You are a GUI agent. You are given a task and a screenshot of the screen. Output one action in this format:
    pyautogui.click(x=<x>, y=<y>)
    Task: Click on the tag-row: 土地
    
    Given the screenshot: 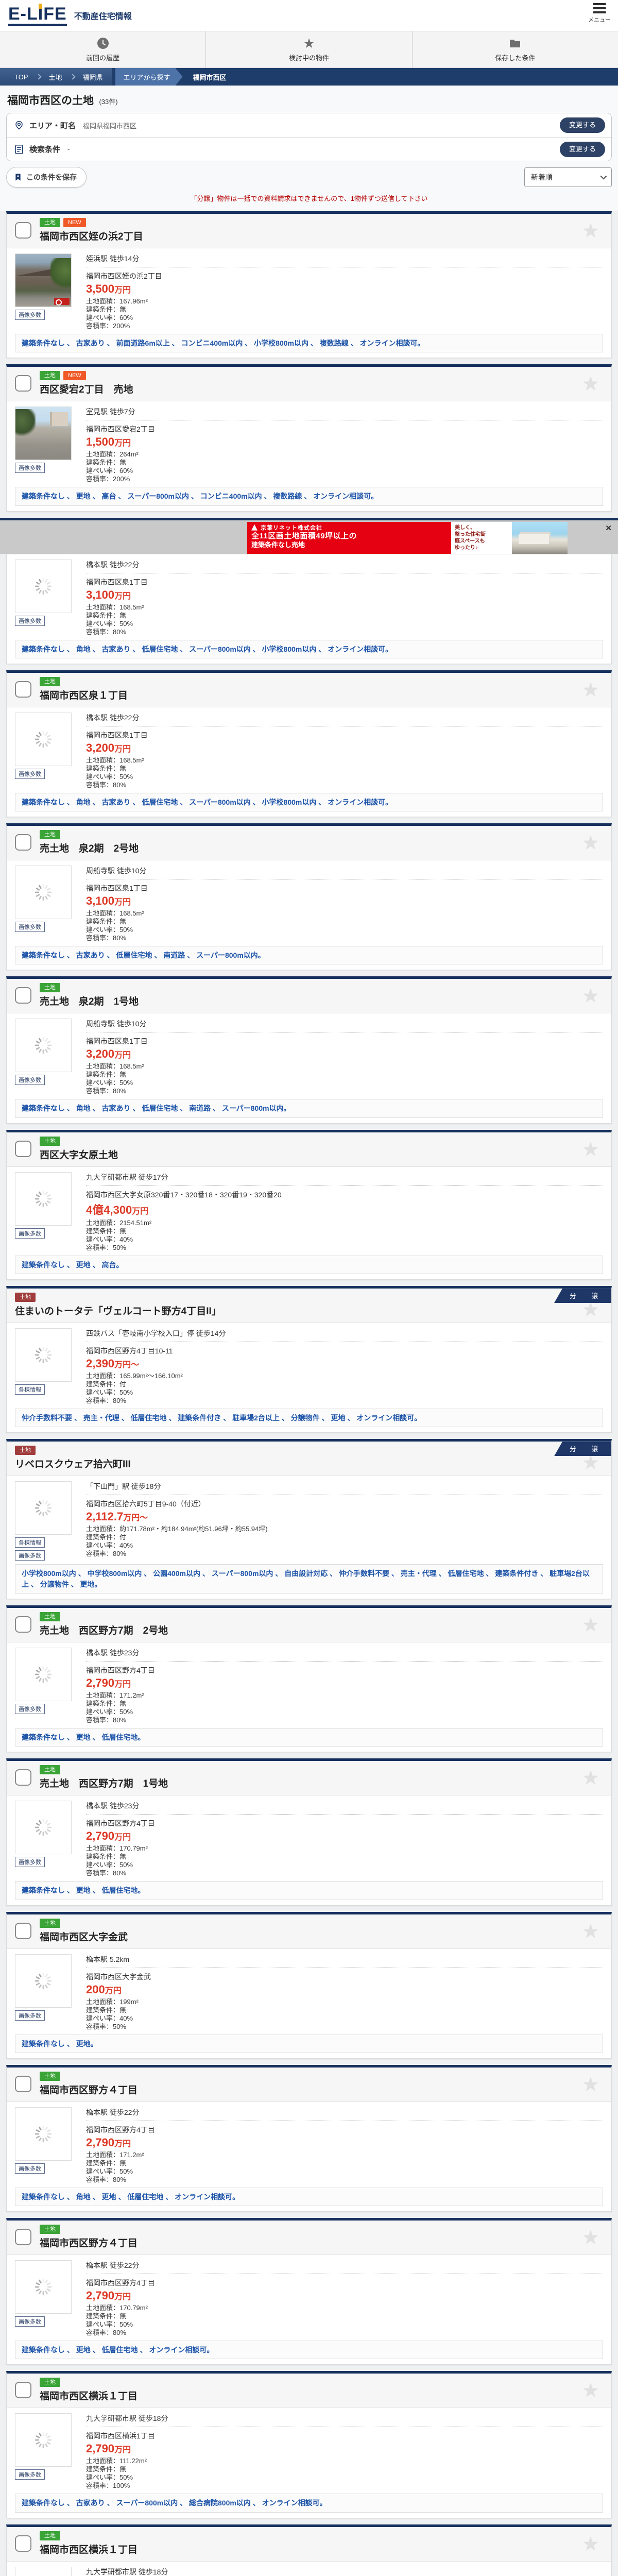 What is the action you would take?
    pyautogui.click(x=104, y=1616)
    